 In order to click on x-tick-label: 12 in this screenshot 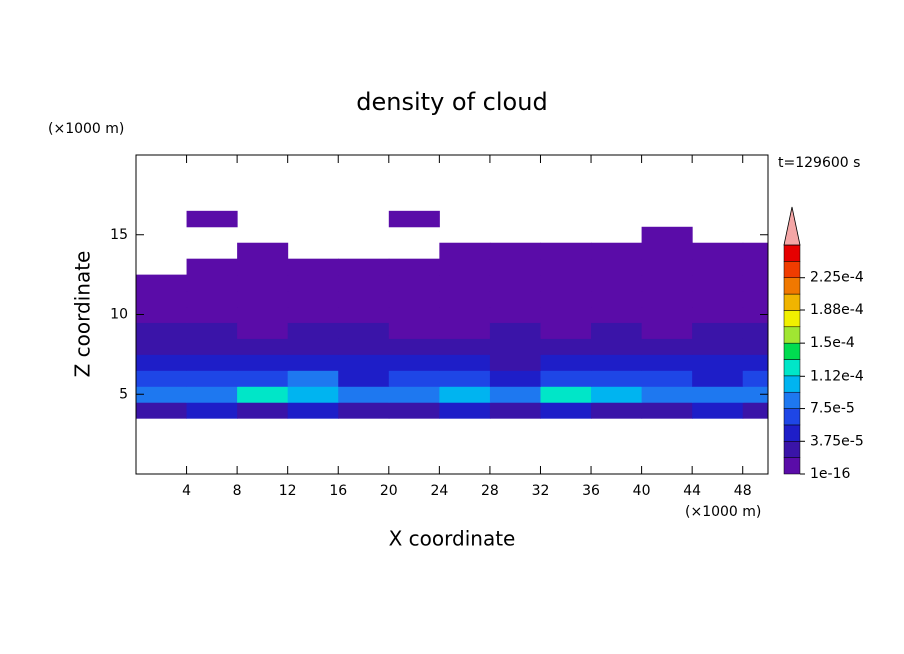, I will do `click(288, 491)`.